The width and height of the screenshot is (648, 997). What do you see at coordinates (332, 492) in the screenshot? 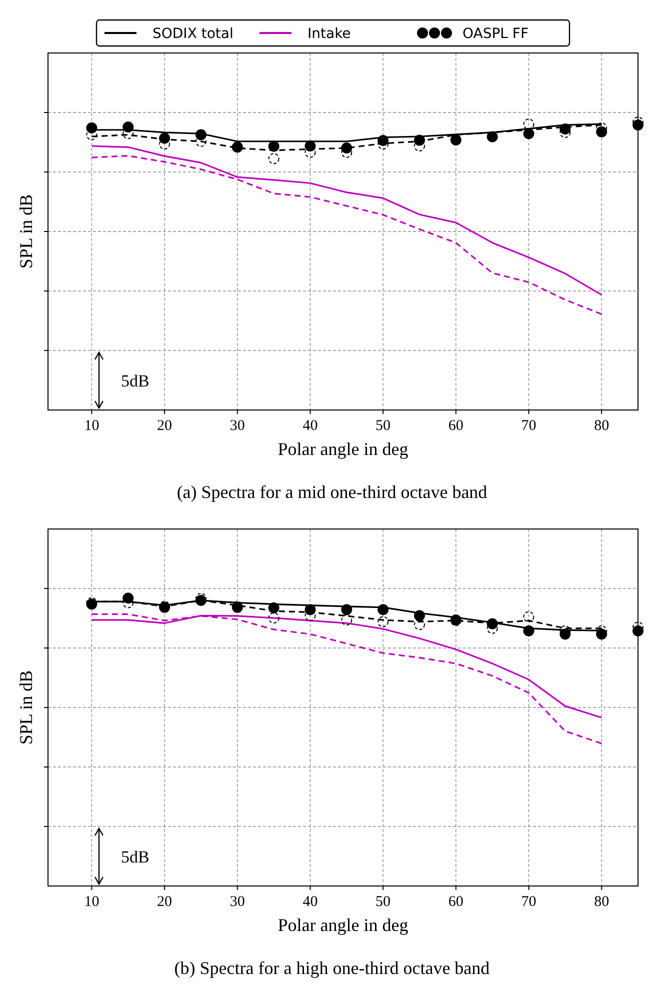
I see `text: (a) Spectra for a mid one-third octave band` at bounding box center [332, 492].